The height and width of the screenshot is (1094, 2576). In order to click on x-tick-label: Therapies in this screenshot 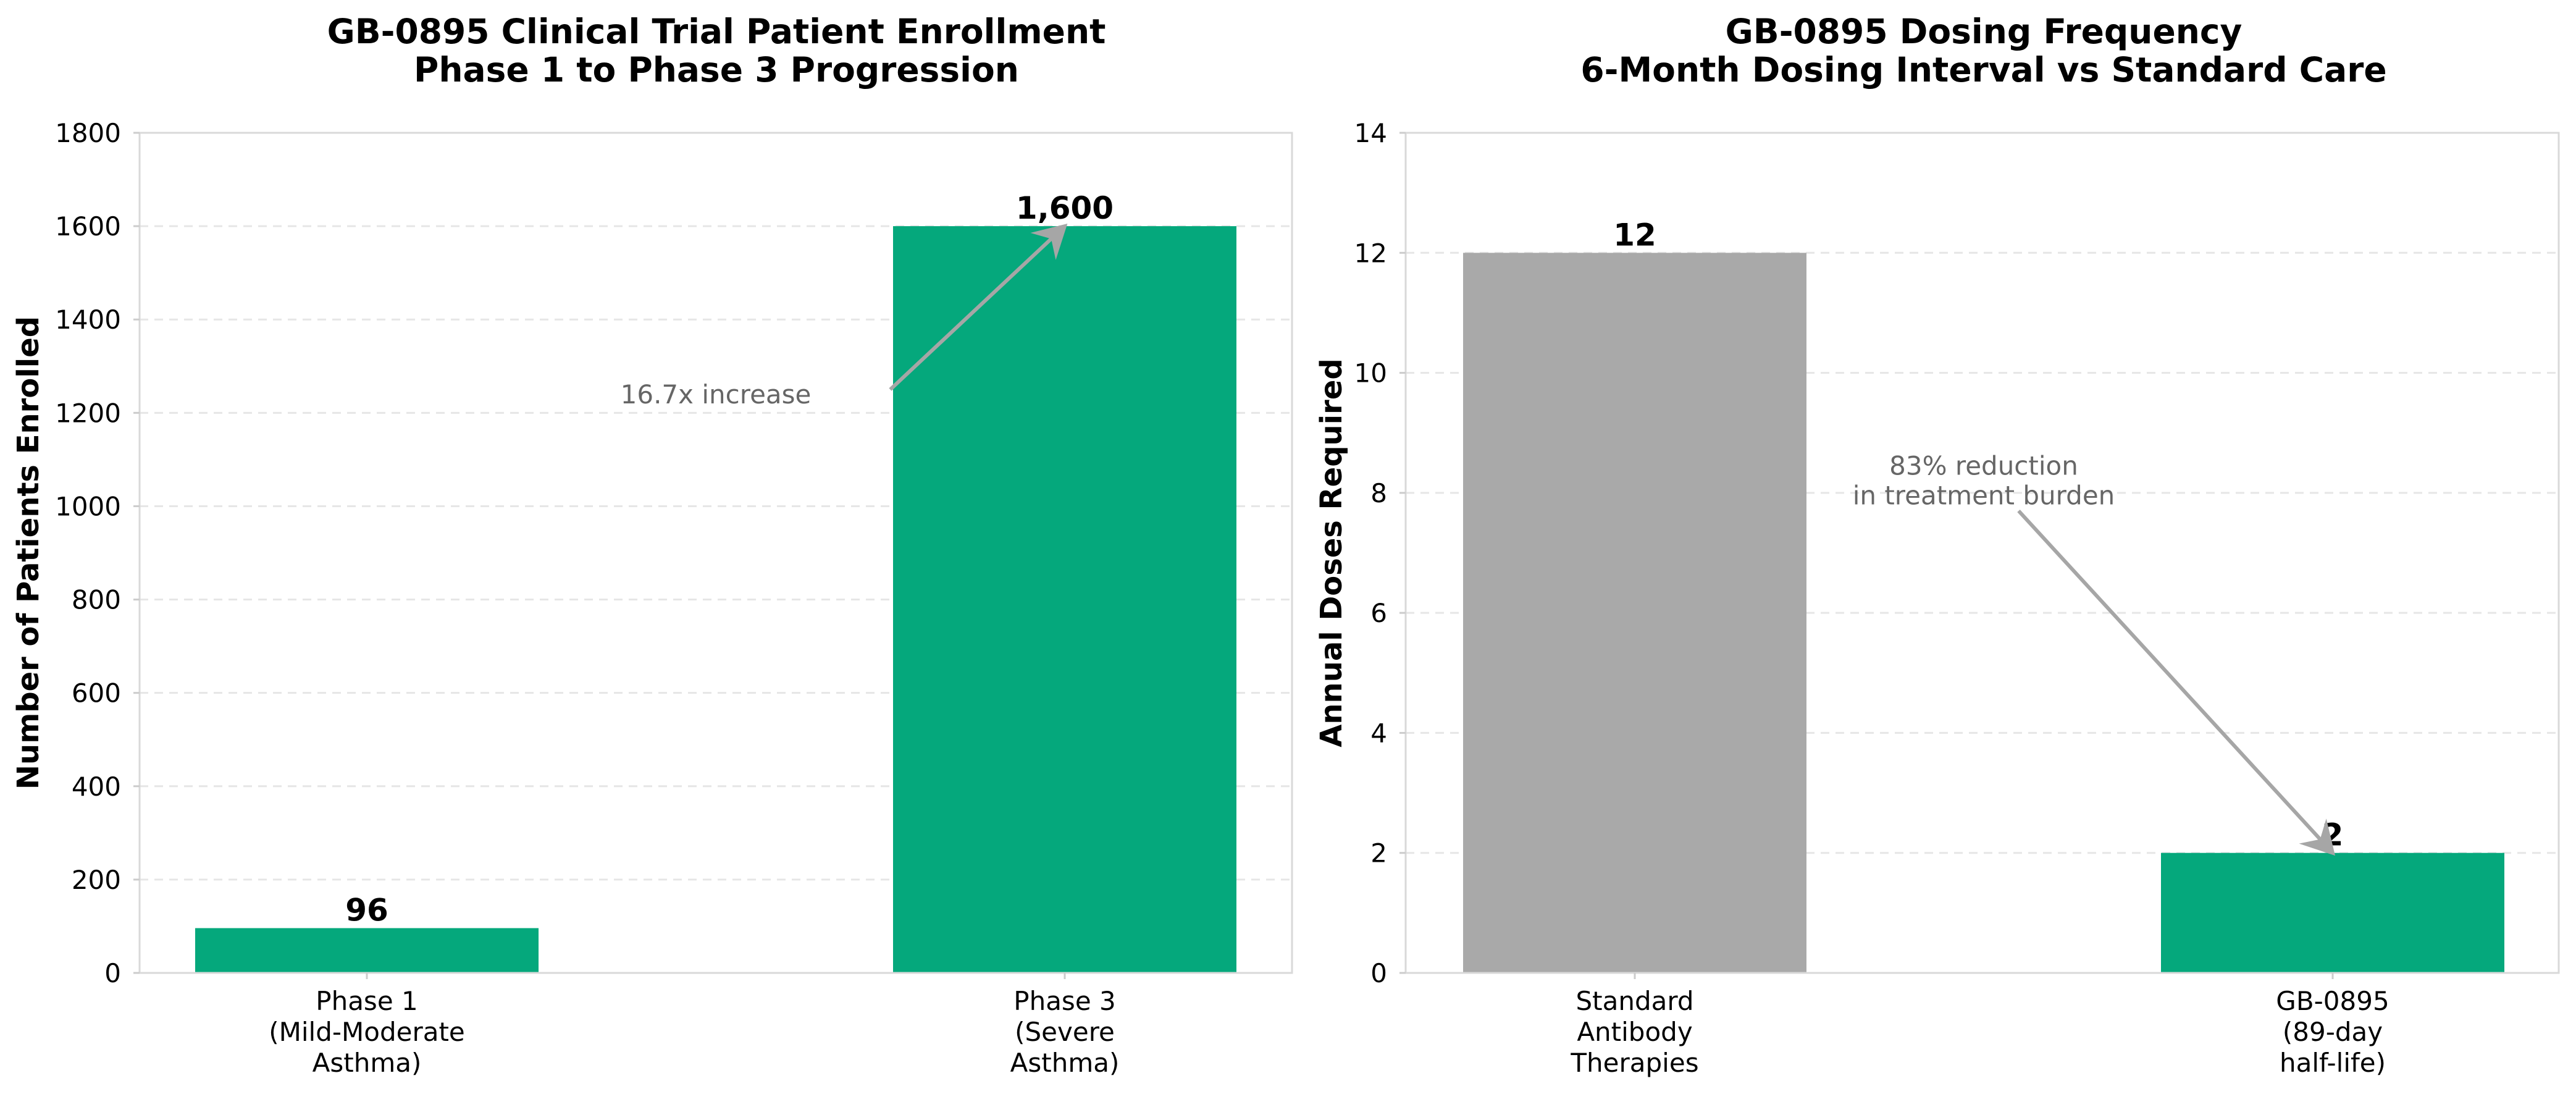, I will do `click(1634, 1063)`.